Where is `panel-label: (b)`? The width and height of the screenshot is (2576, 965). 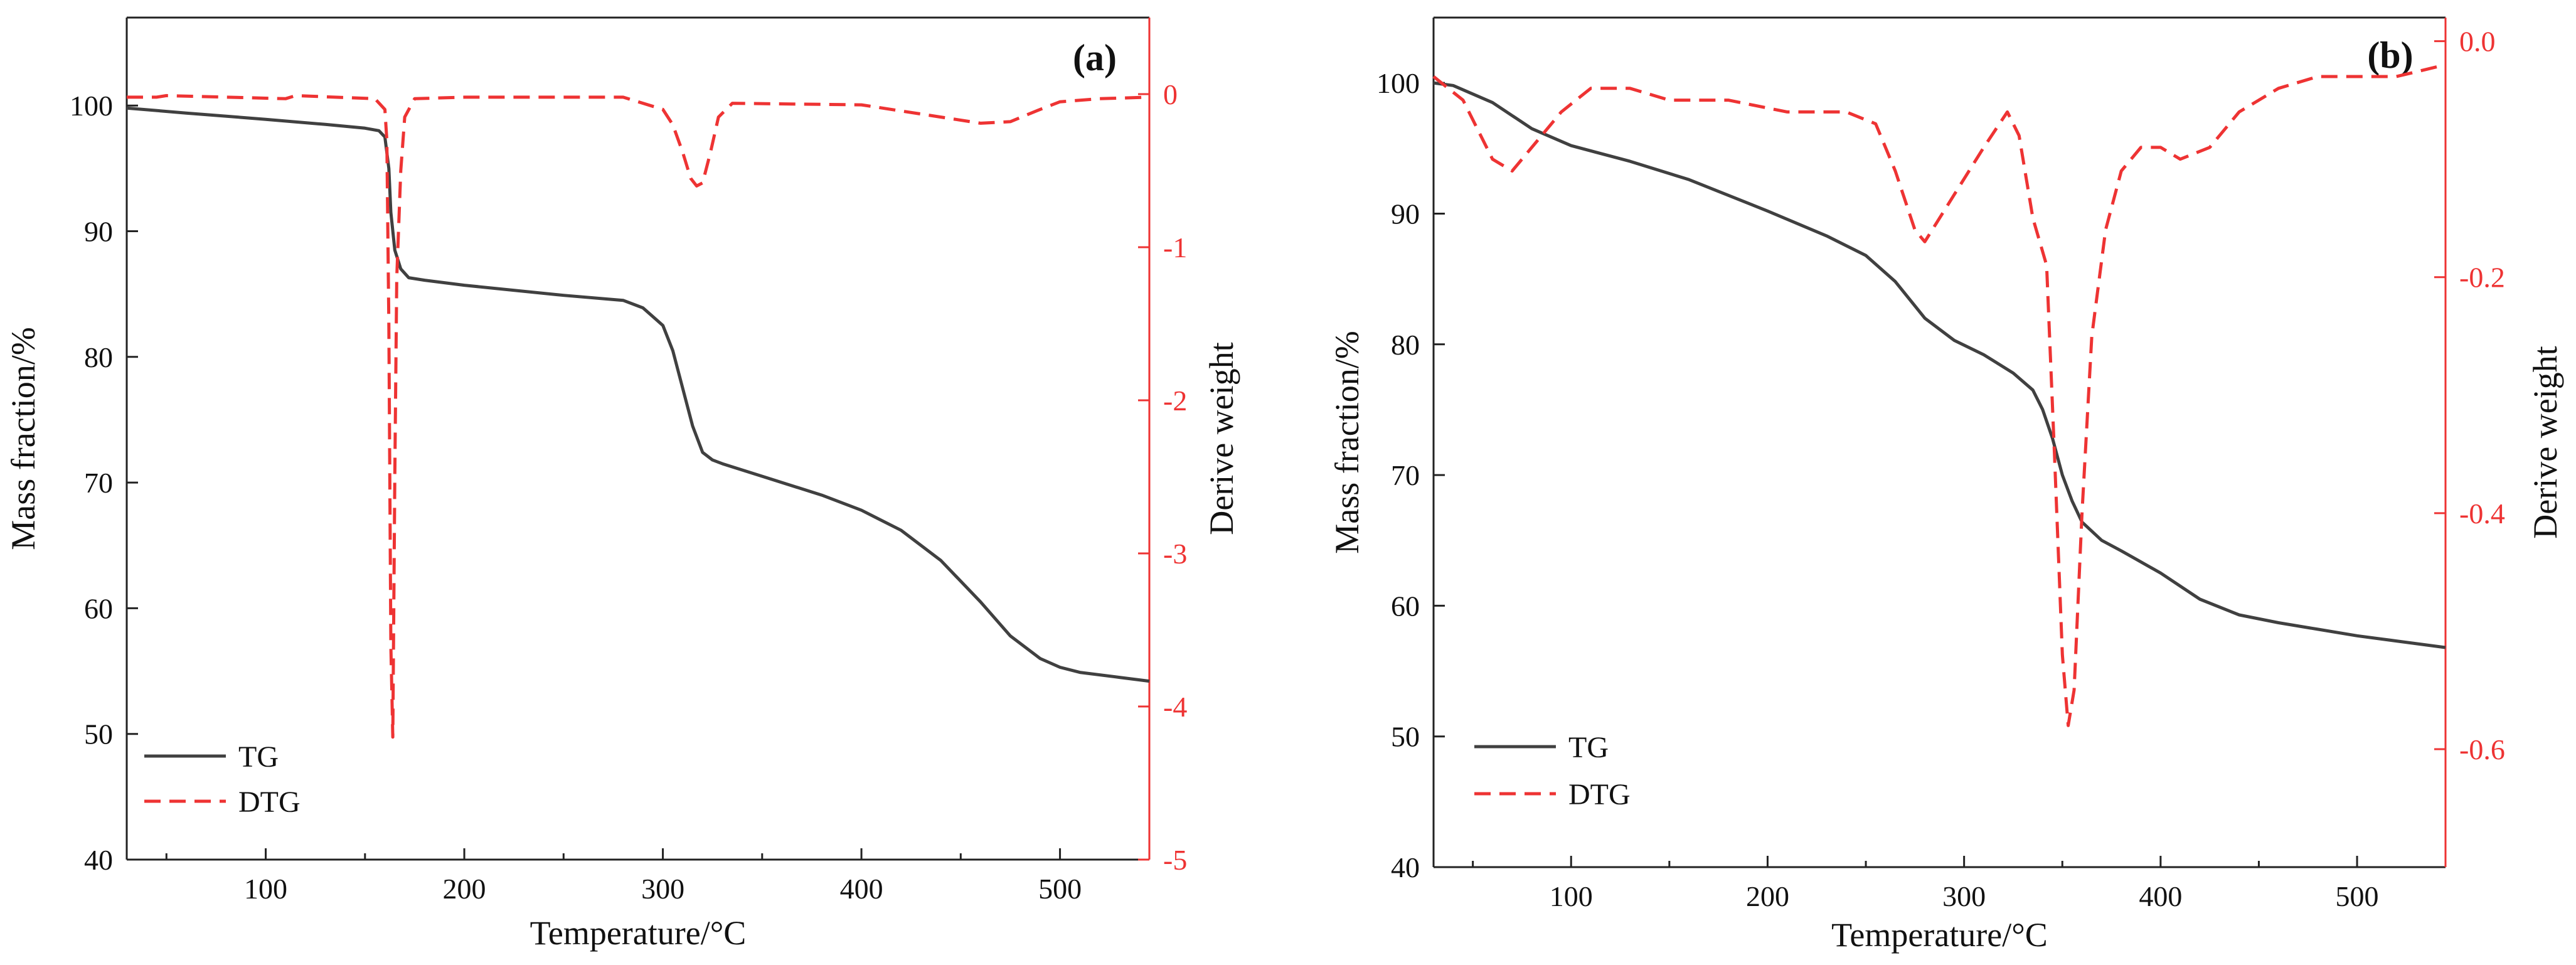 panel-label: (b) is located at coordinates (2390, 55).